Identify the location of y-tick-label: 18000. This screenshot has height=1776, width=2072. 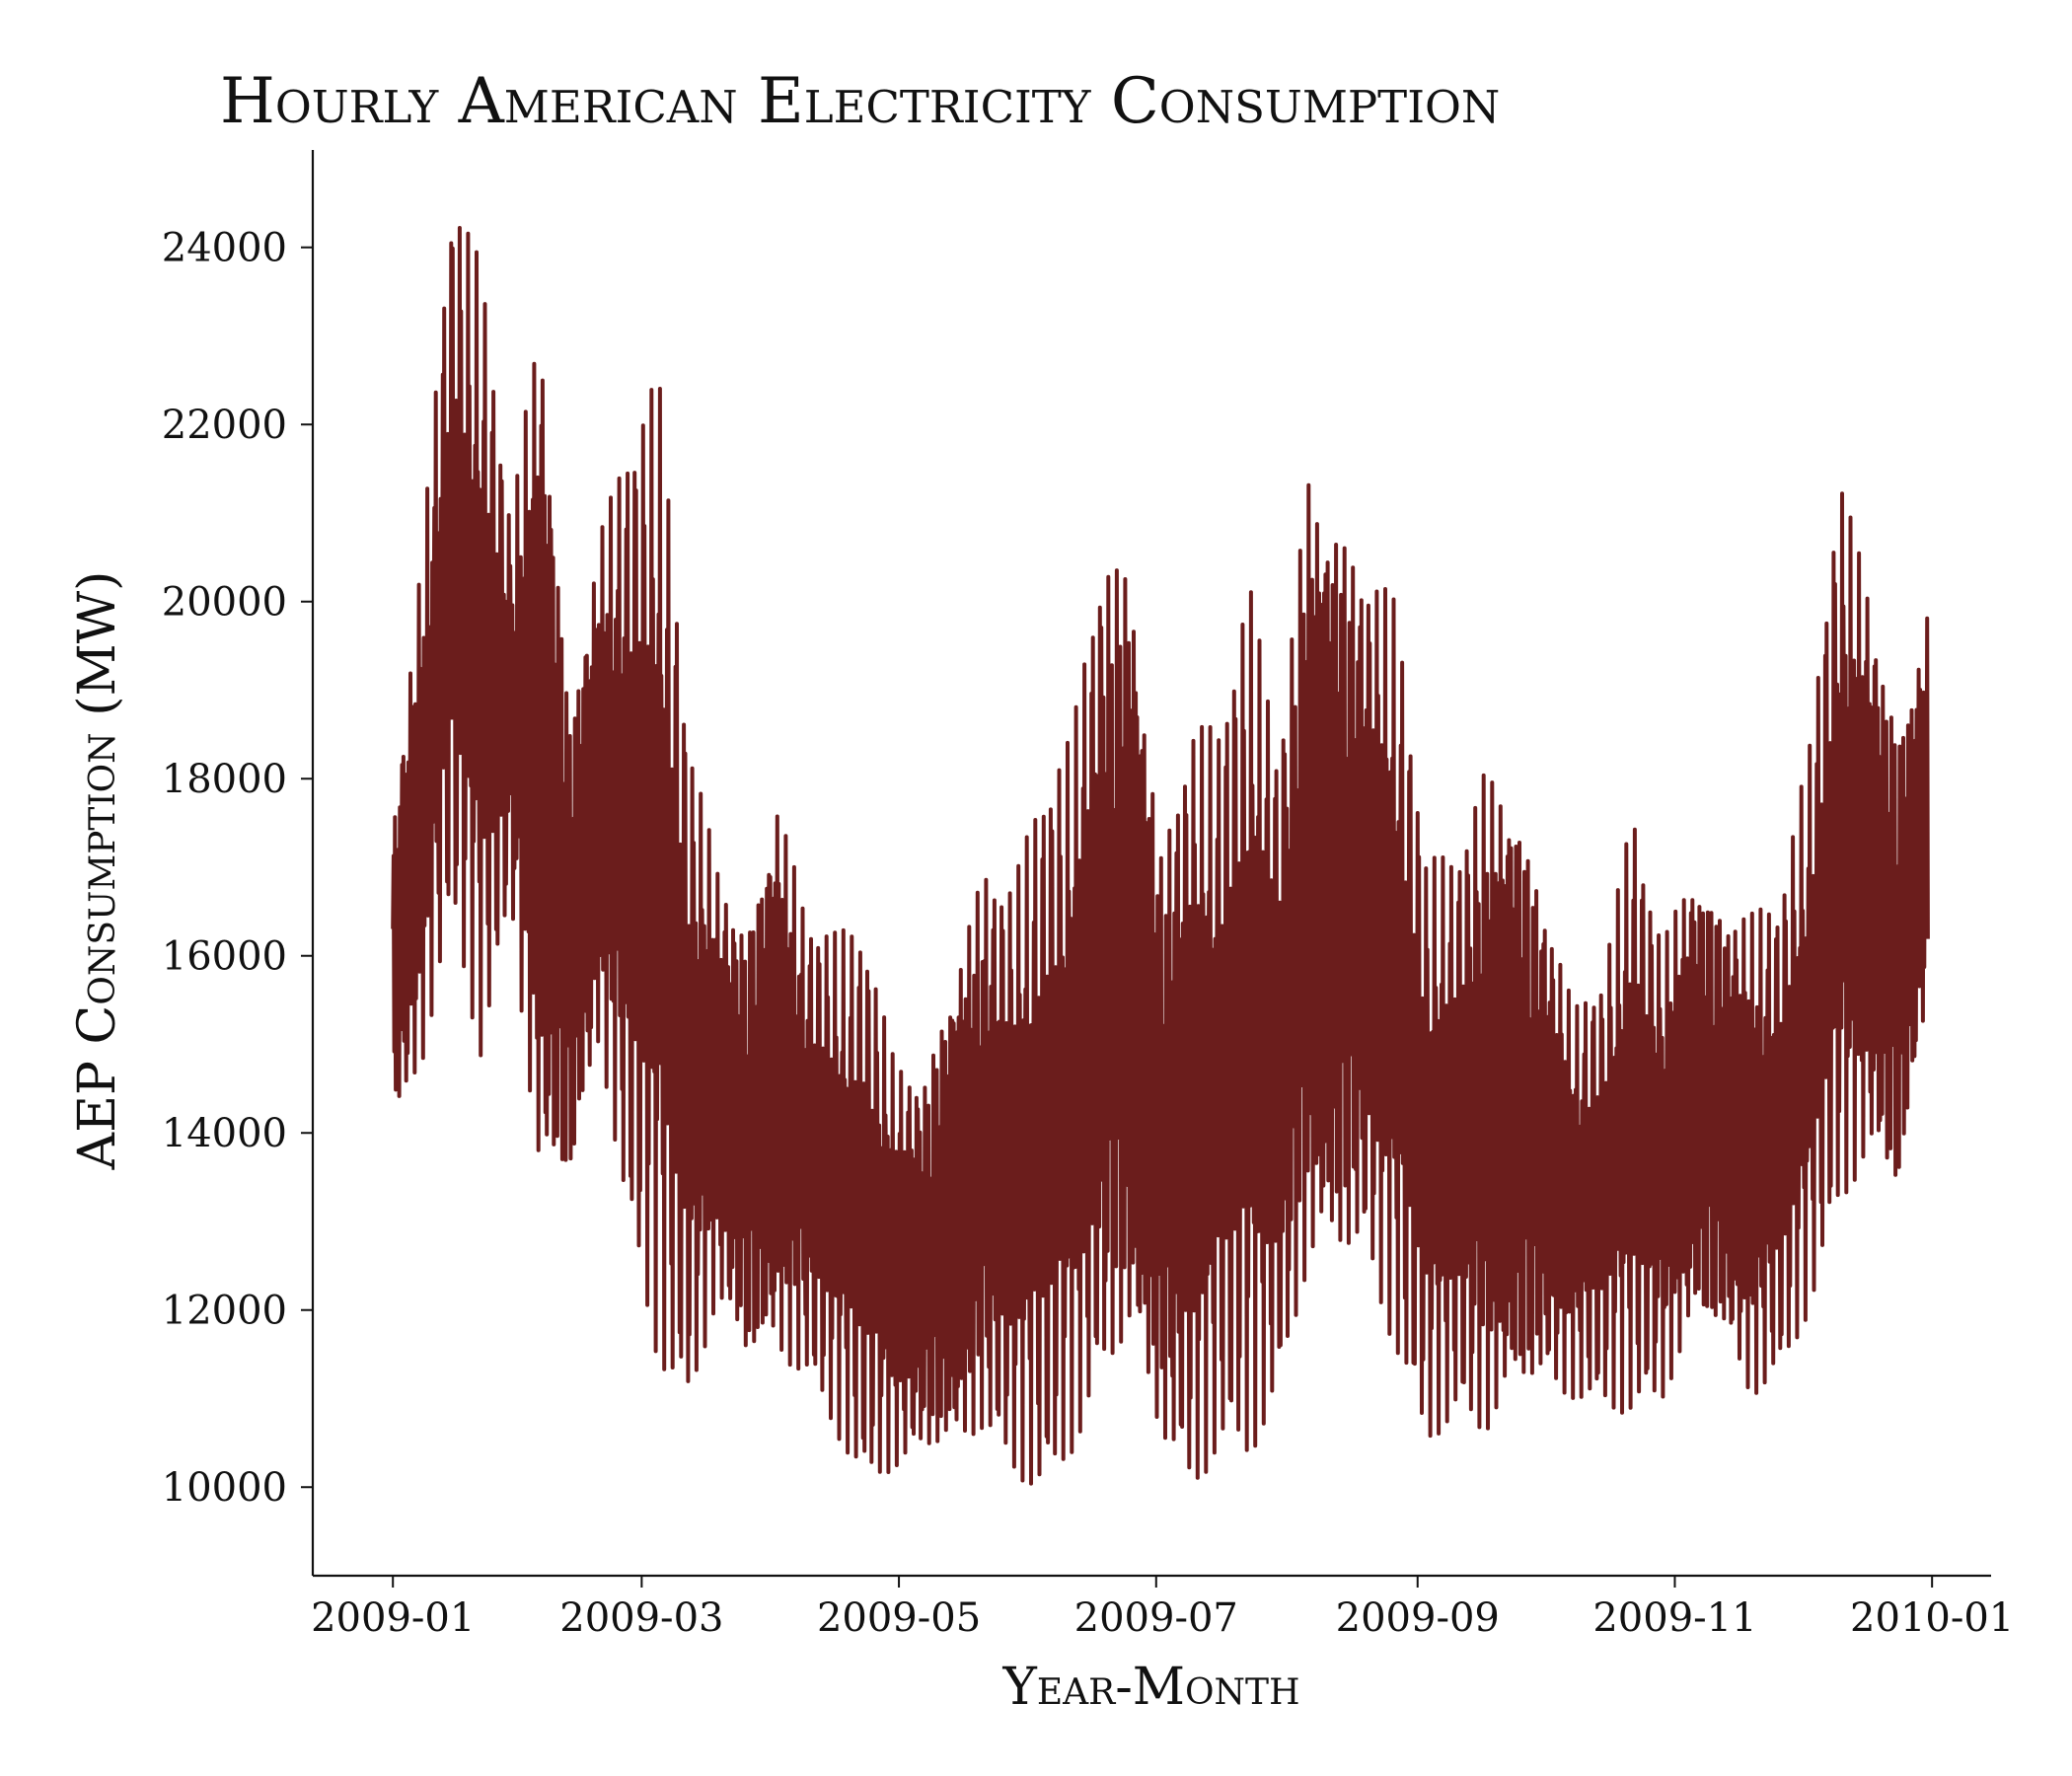
(225, 780).